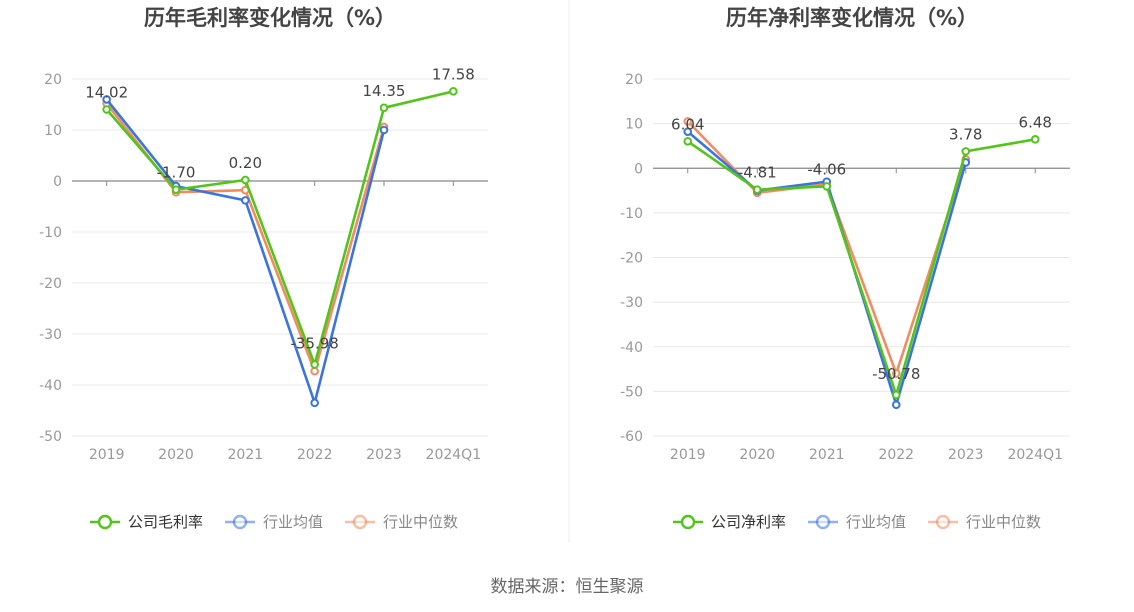 This screenshot has height=612, width=1134. What do you see at coordinates (852, 18) in the screenshot?
I see `chart-title: 历年净利率变化情况（%）` at bounding box center [852, 18].